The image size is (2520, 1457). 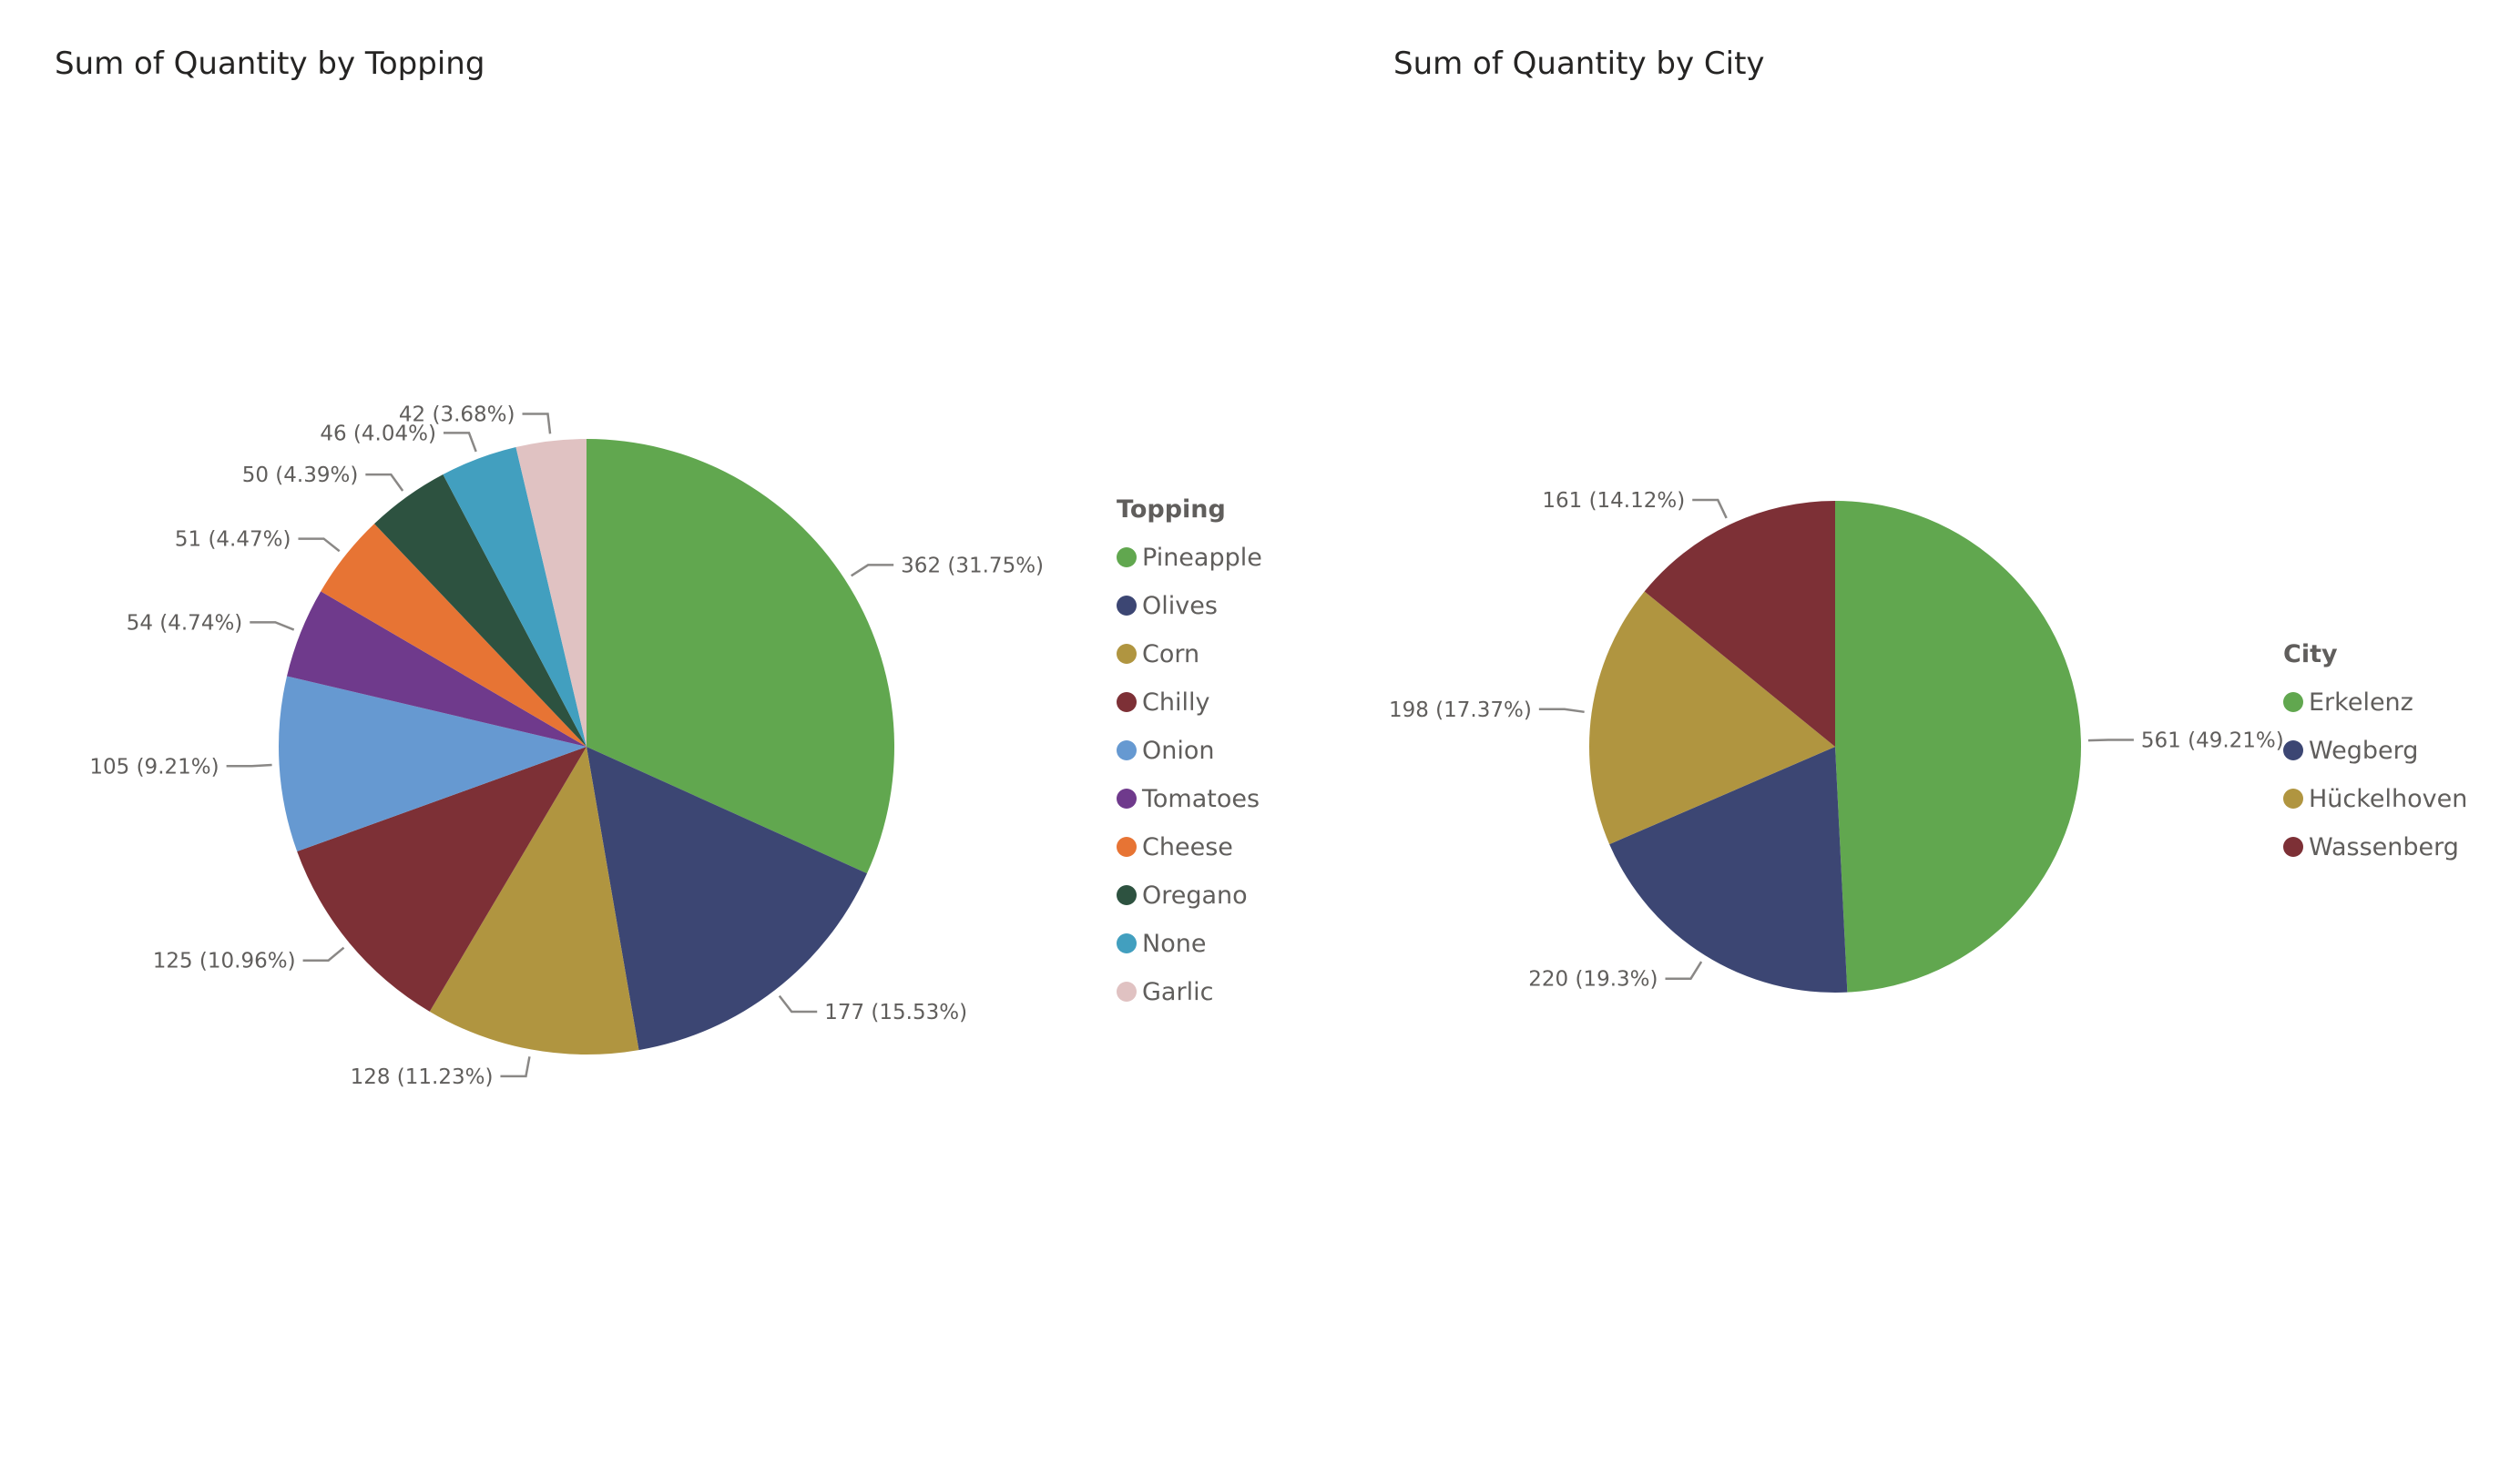 What do you see at coordinates (270, 64) in the screenshot?
I see `topping-chart-title: Sum of Quantity by Topping` at bounding box center [270, 64].